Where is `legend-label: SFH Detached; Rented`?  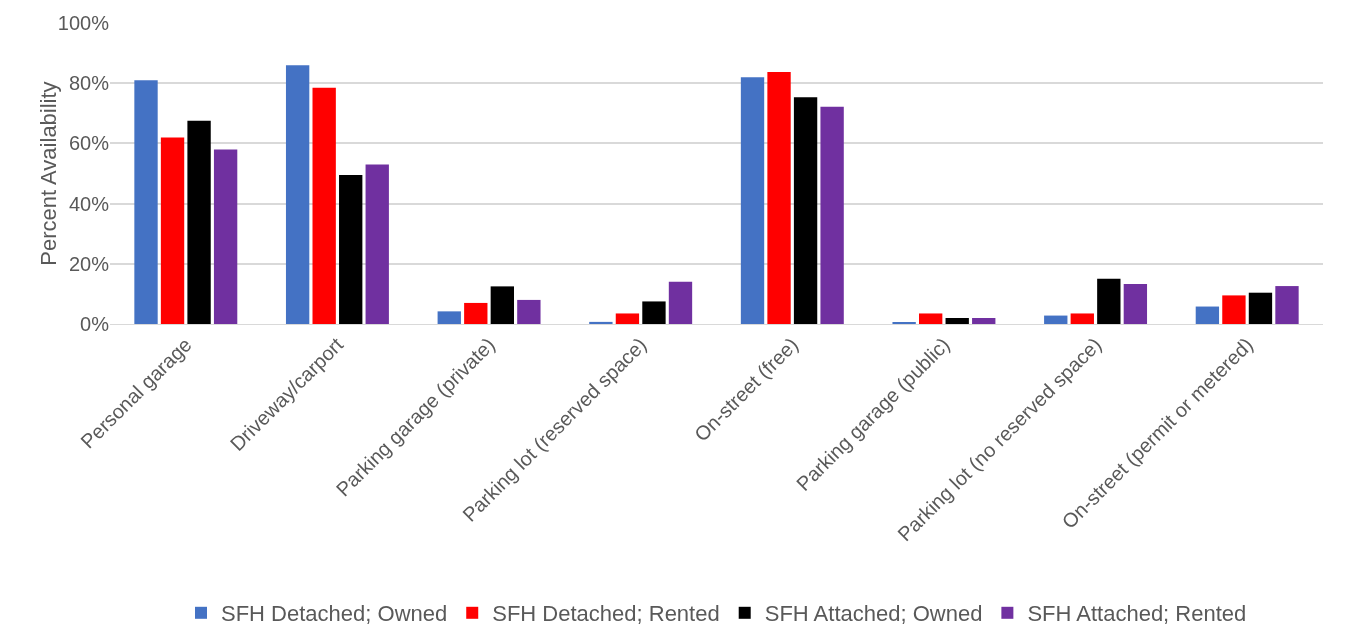
legend-label: SFH Detached; Rented is located at coordinates (606, 614).